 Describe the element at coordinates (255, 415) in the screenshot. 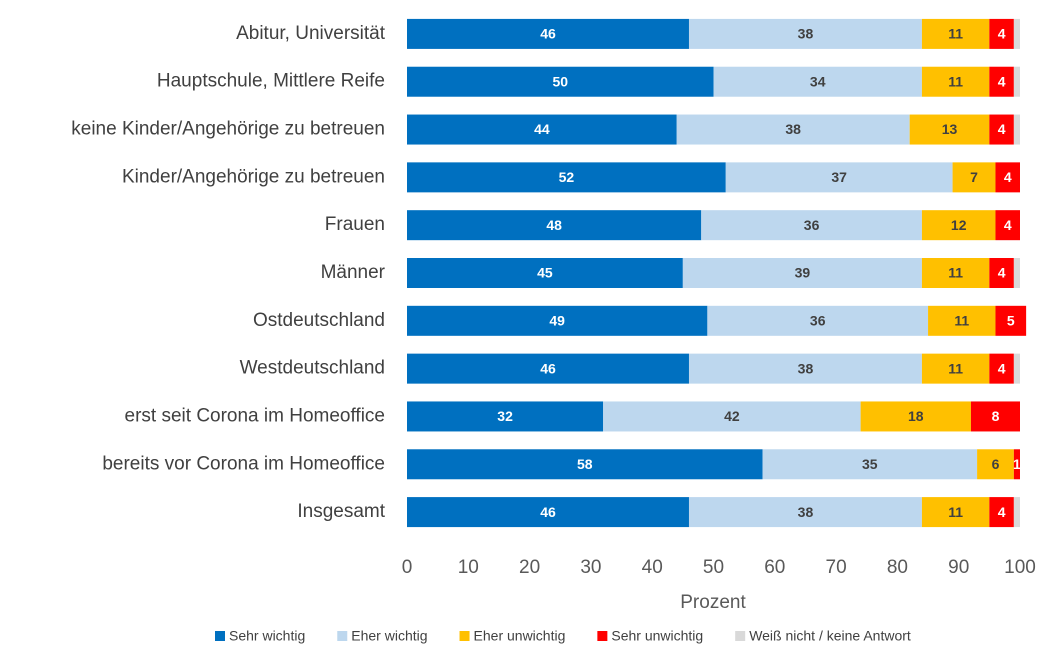

I see `category-label: erst seit Corona im Homeoffice` at that location.